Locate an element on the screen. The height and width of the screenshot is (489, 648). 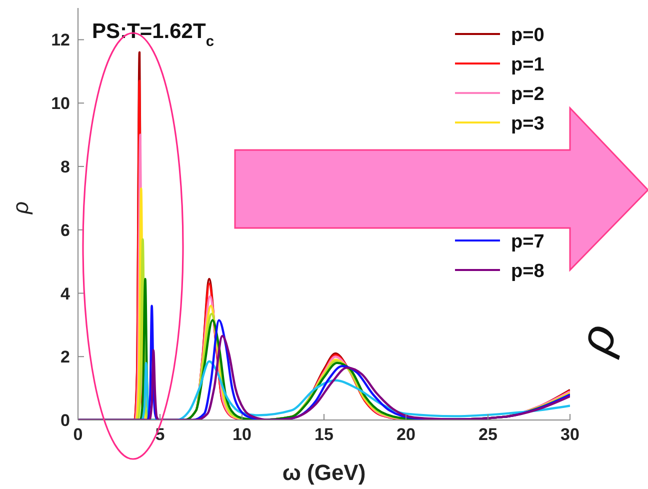
x-tick-label: 25 is located at coordinates (488, 434).